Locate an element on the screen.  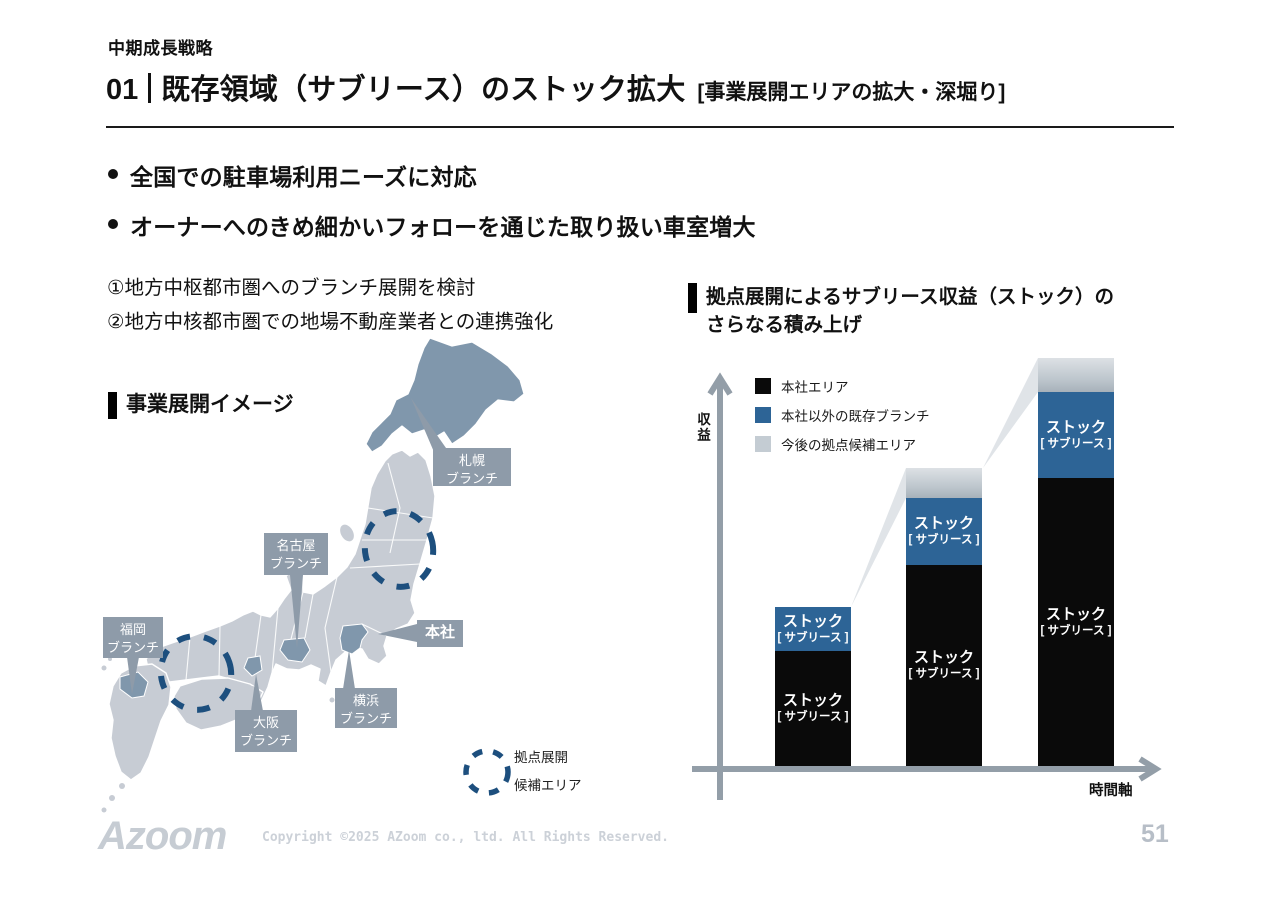
candidate-circle-tohoku is located at coordinates (399, 549).